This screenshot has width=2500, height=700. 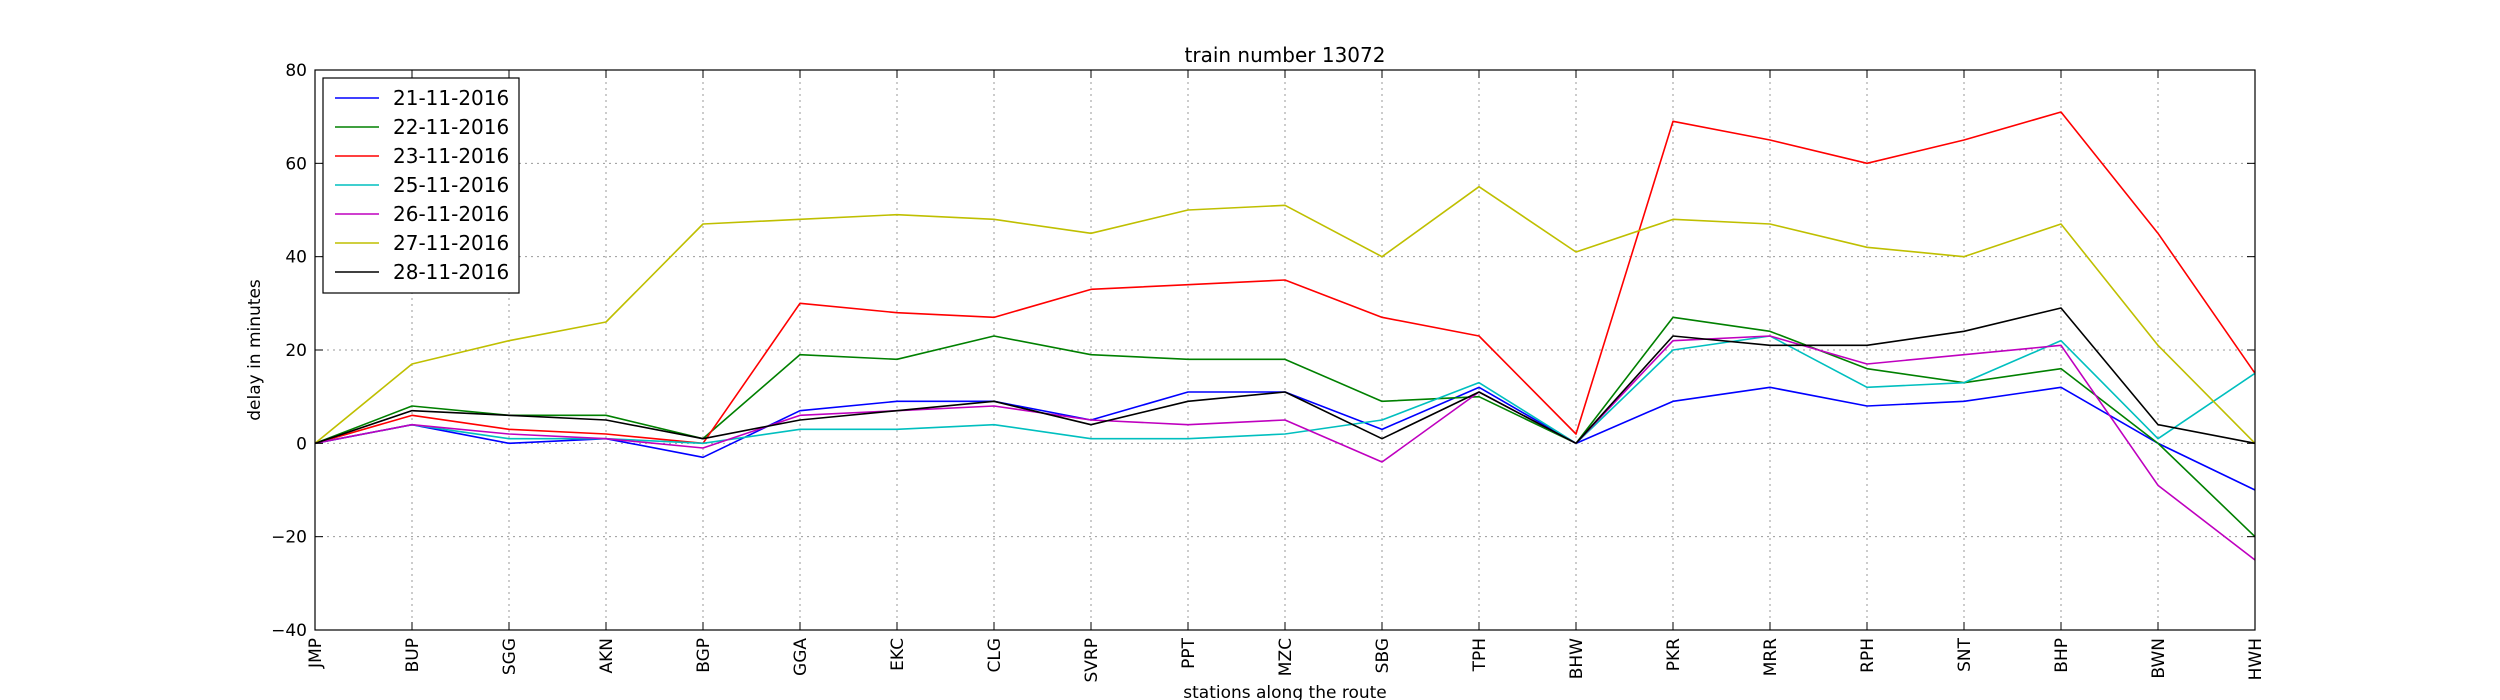 I want to click on x-tick-label: JMP, so click(x=316, y=653).